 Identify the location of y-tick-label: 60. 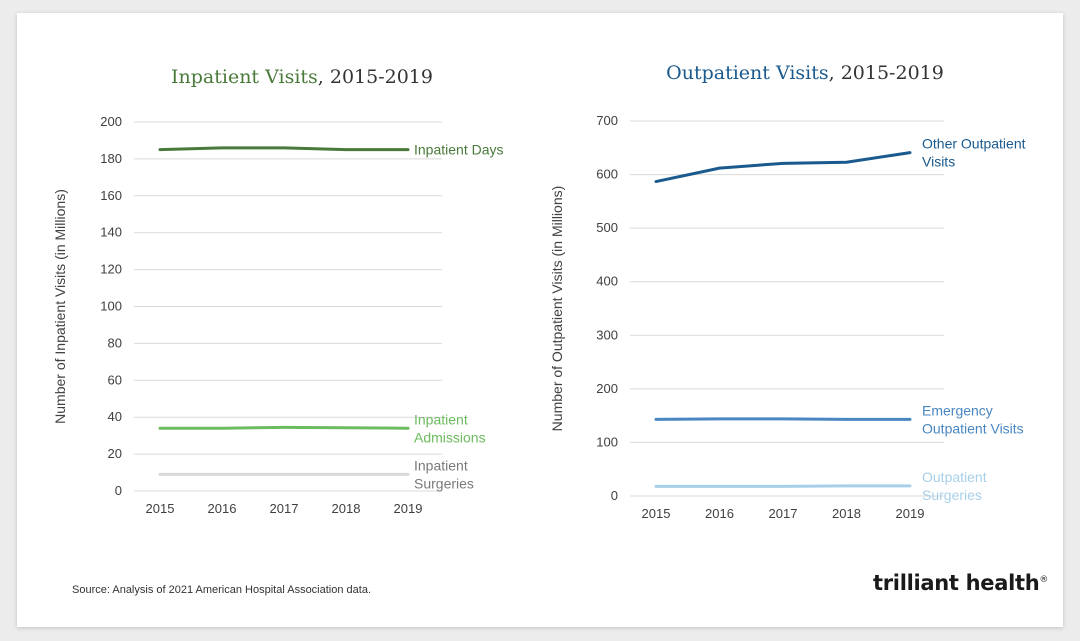
(115, 379).